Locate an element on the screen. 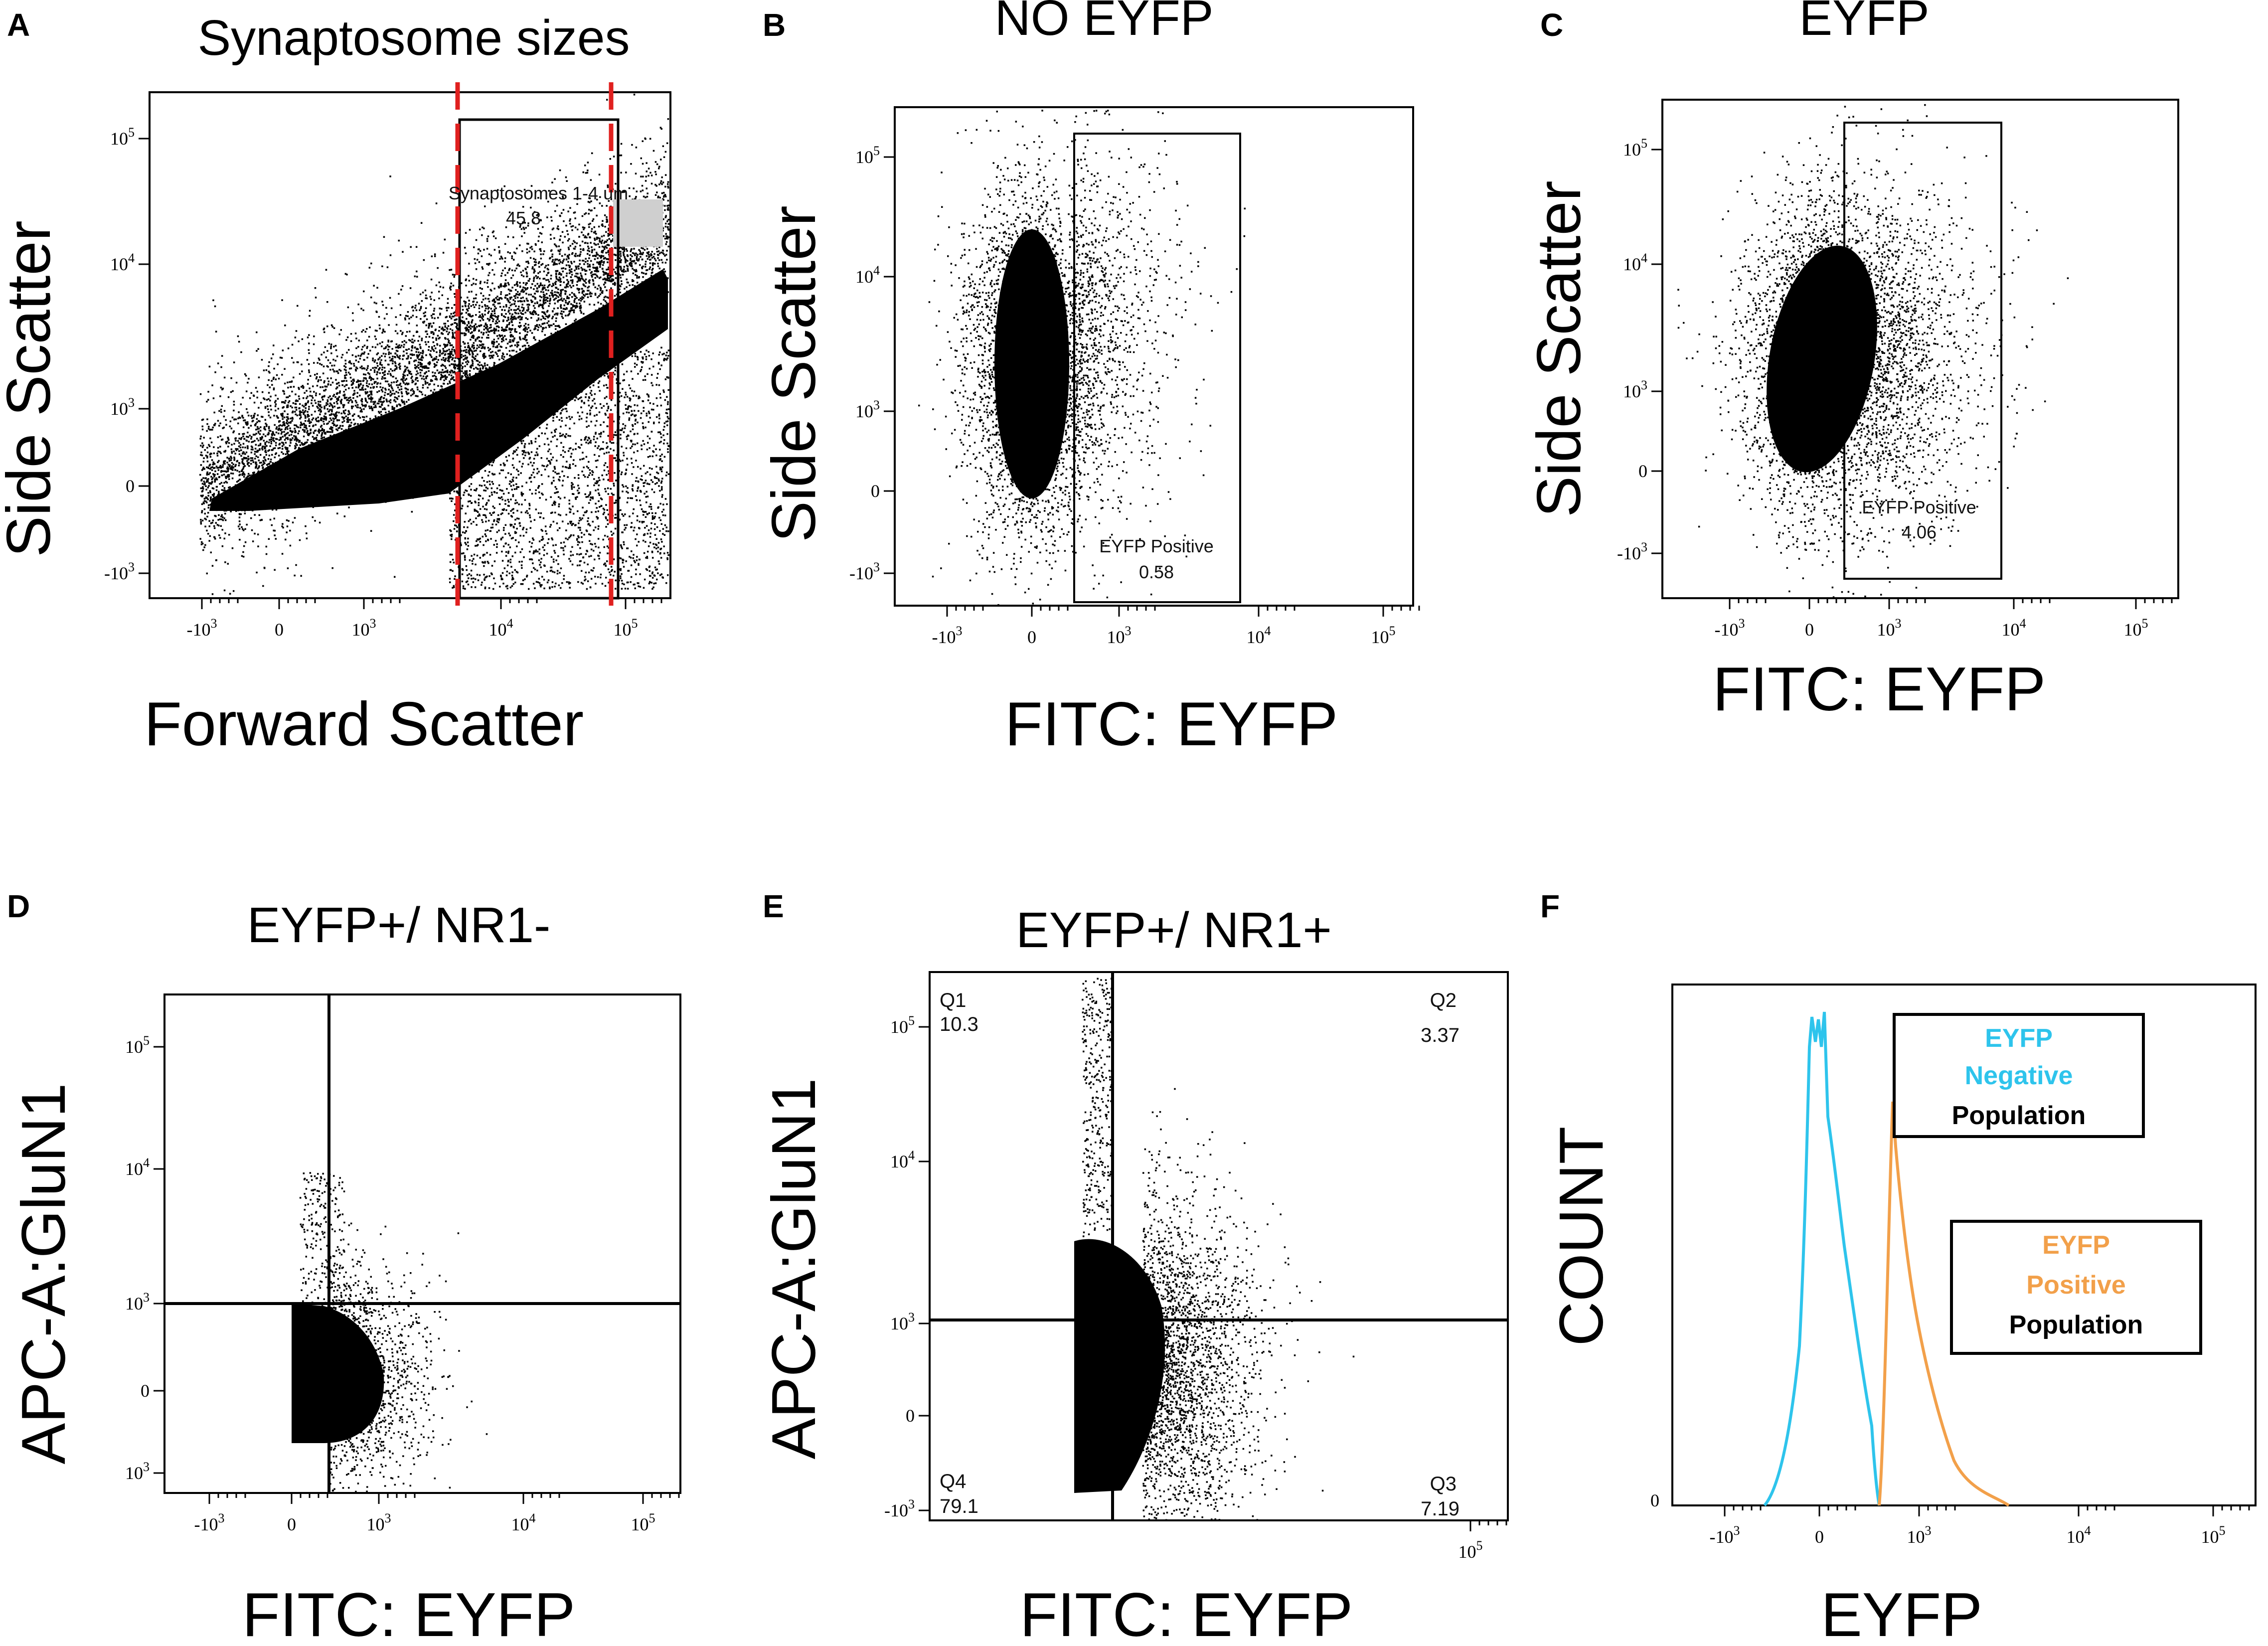  panel-letter-b: B is located at coordinates (774, 25).